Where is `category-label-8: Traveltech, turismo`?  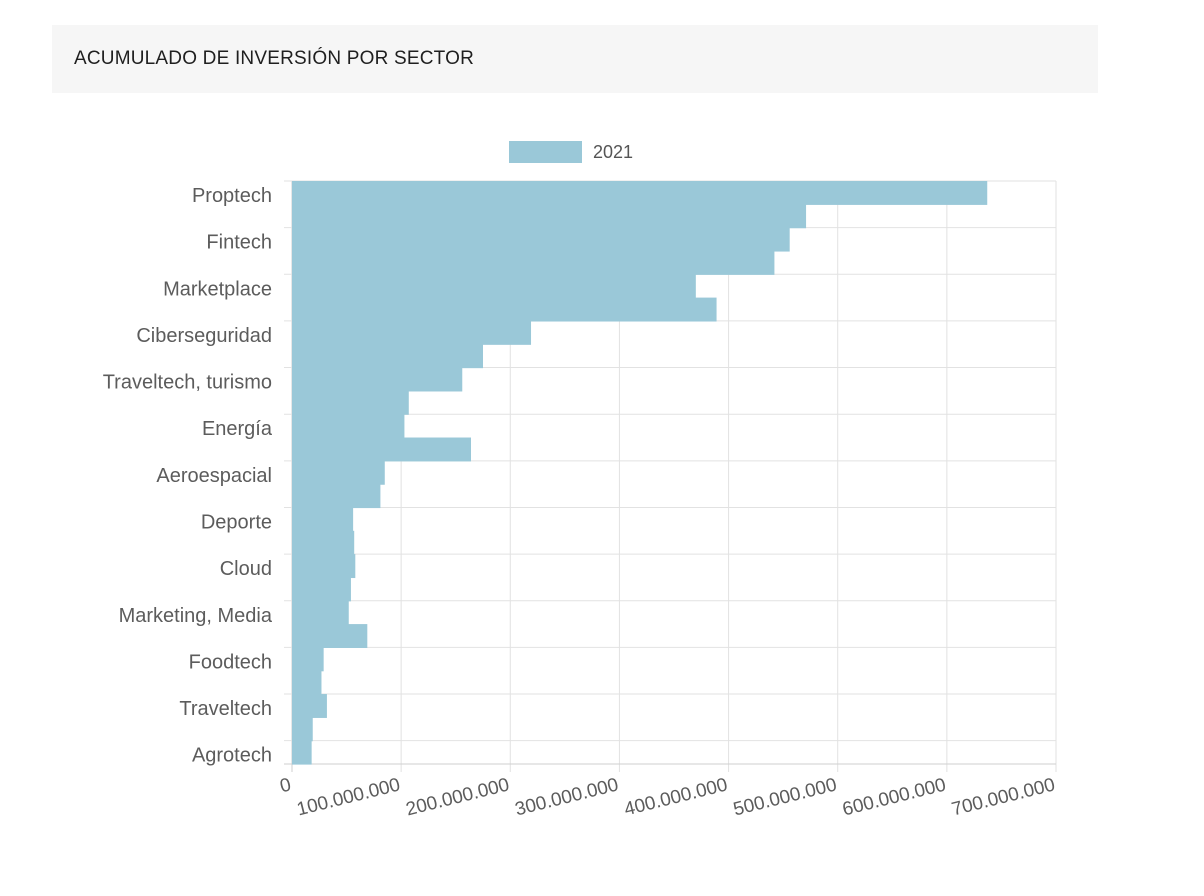 category-label-8: Traveltech, turismo is located at coordinates (187, 383).